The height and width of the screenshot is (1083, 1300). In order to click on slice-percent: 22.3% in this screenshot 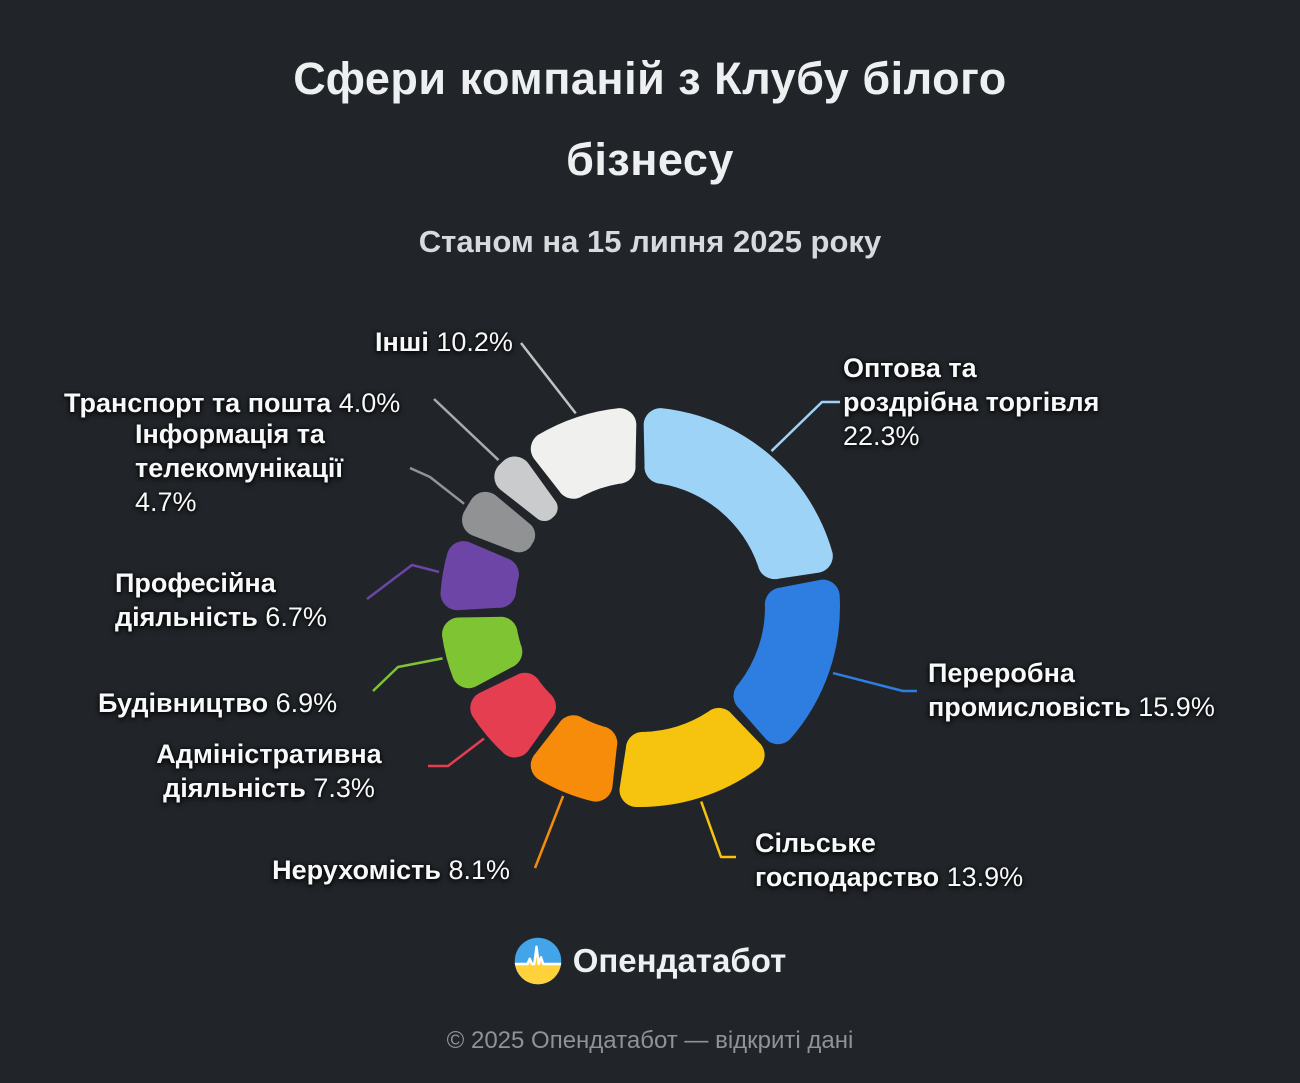, I will do `click(881, 436)`.